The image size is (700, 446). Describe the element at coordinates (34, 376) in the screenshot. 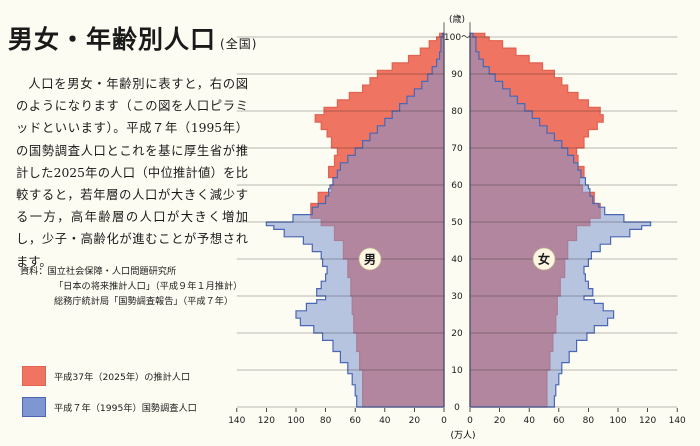

I see `legend-swatch-2025` at that location.